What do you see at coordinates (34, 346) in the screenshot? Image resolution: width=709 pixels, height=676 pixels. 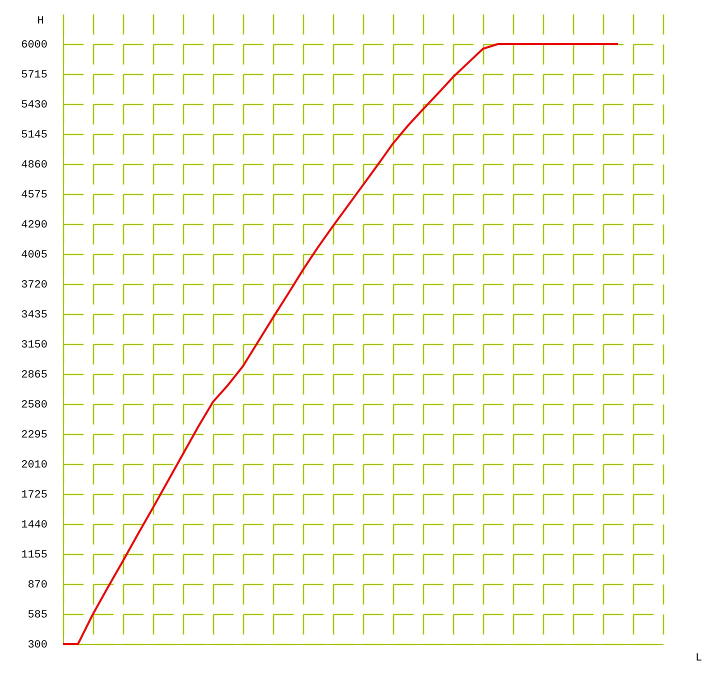 I see `y-tick-label: 3150` at bounding box center [34, 346].